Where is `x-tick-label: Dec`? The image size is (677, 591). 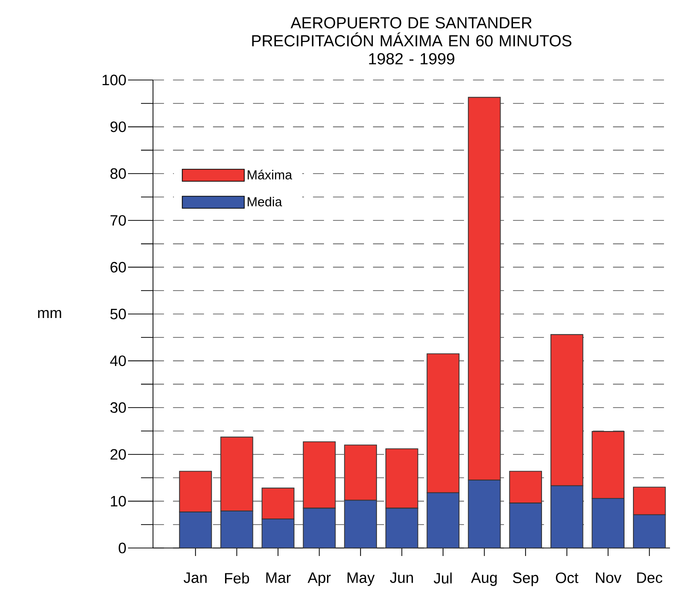 x-tick-label: Dec is located at coordinates (649, 577).